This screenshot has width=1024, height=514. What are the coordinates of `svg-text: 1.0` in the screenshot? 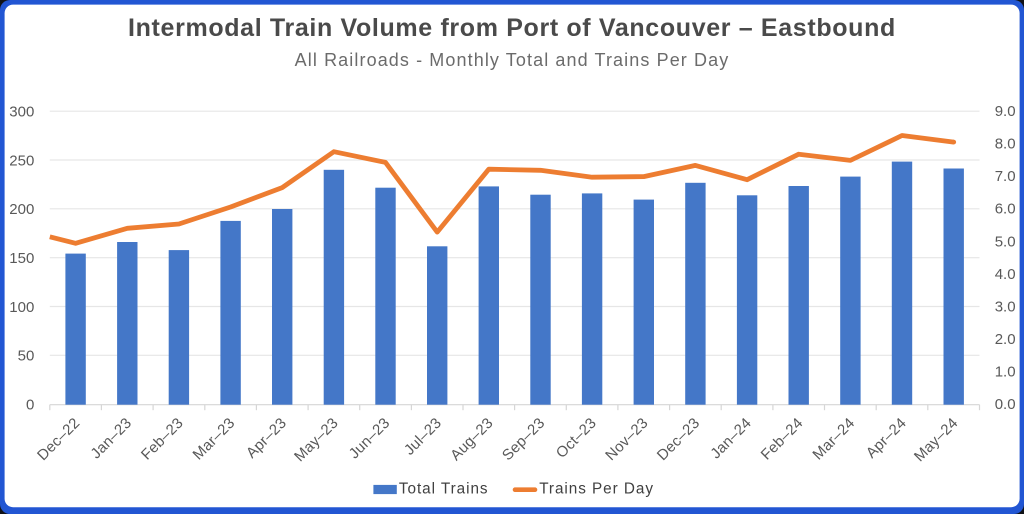 It's located at (1005, 372).